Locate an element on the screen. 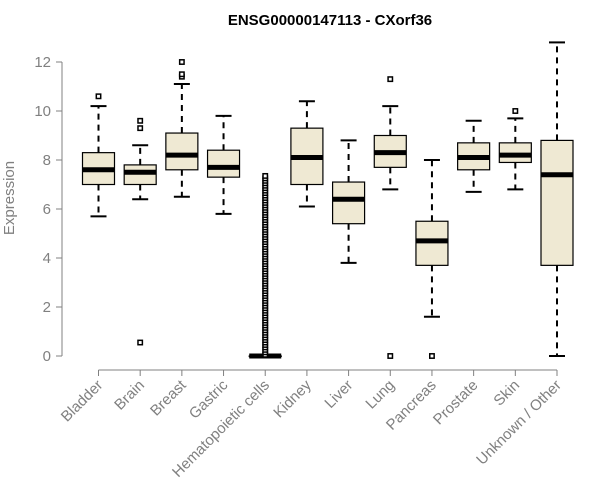 The width and height of the screenshot is (600, 500). y-tick-label: 8 is located at coordinates (47, 160).